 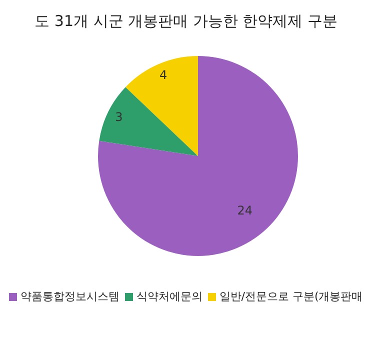 I want to click on legend-label: 식약처에문의, so click(x=168, y=296).